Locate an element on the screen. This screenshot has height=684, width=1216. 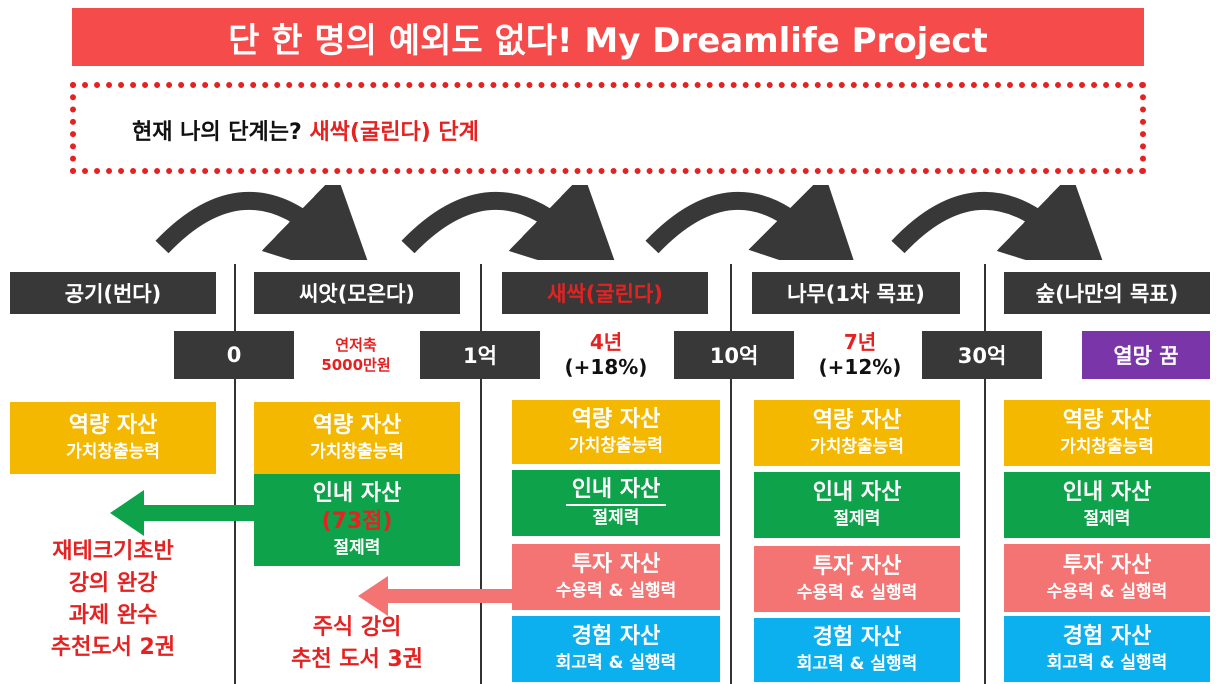
amount-30eok: 30억 is located at coordinates (982, 355).